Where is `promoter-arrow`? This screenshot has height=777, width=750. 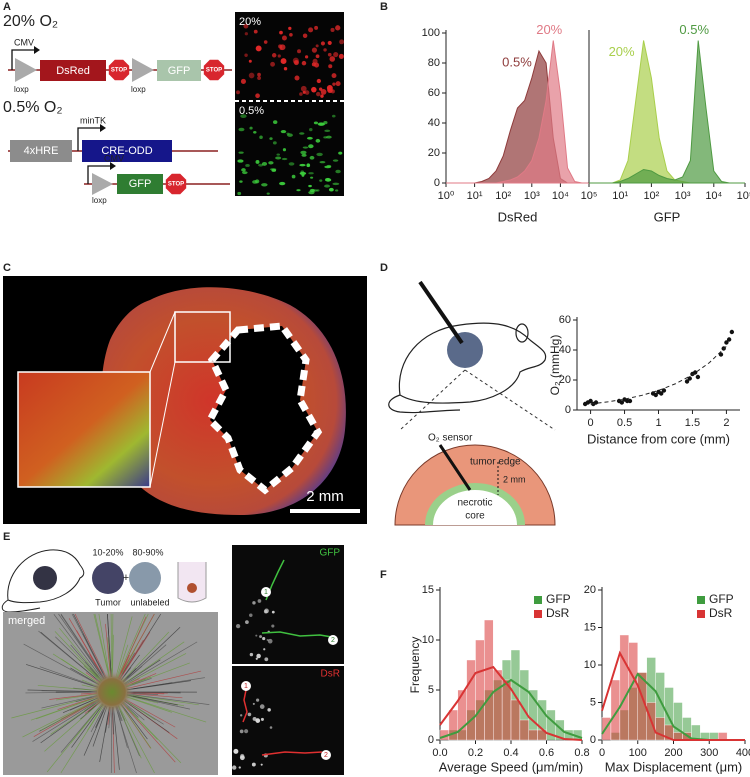 promoter-arrow is located at coordinates (22, 59).